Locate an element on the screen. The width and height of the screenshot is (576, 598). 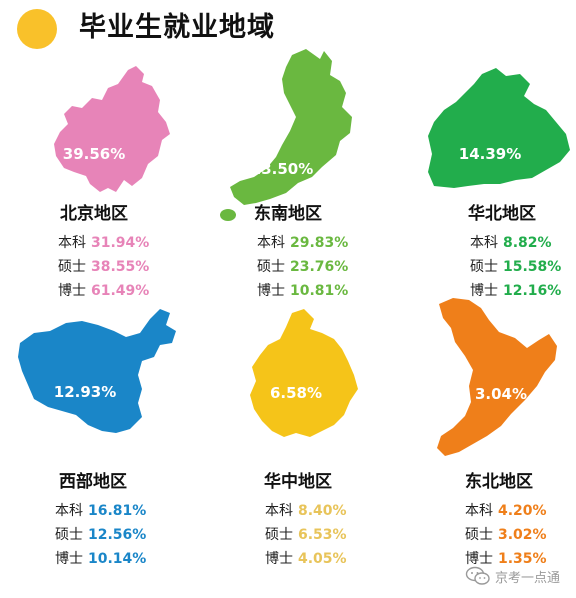
region-north: 14.39% 华北地区 本科 8.82% 硕士 15.58% 博士 12.16% is located at coordinates (498, 205).